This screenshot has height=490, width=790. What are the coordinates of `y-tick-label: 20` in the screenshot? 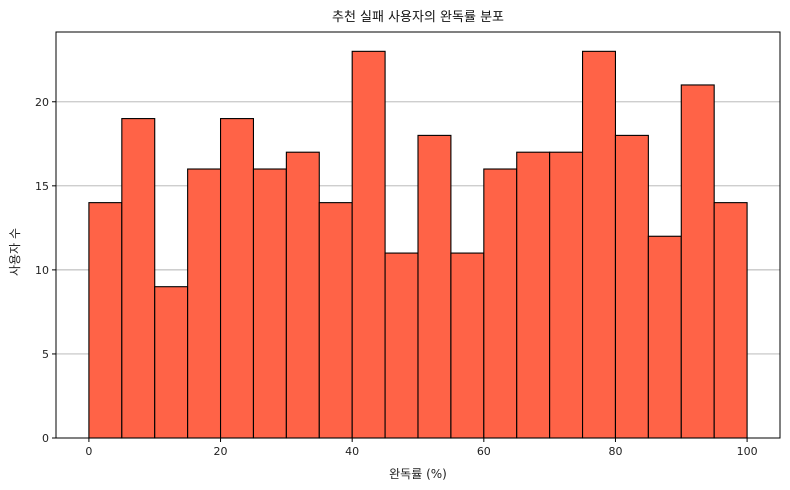 It's located at (42, 102).